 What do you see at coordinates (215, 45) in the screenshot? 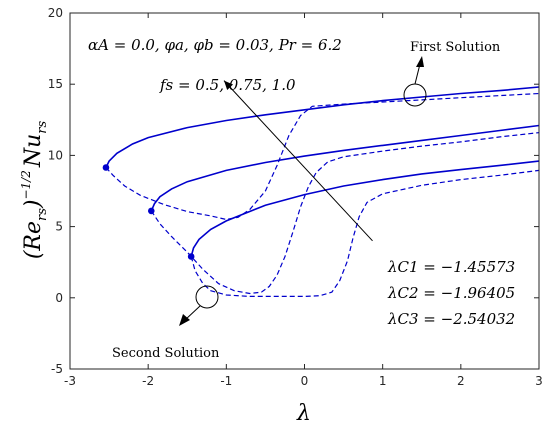
I see `params-text: αA = 0.0, φa, φb = 0.03, Pr = 6.2` at bounding box center [215, 45].